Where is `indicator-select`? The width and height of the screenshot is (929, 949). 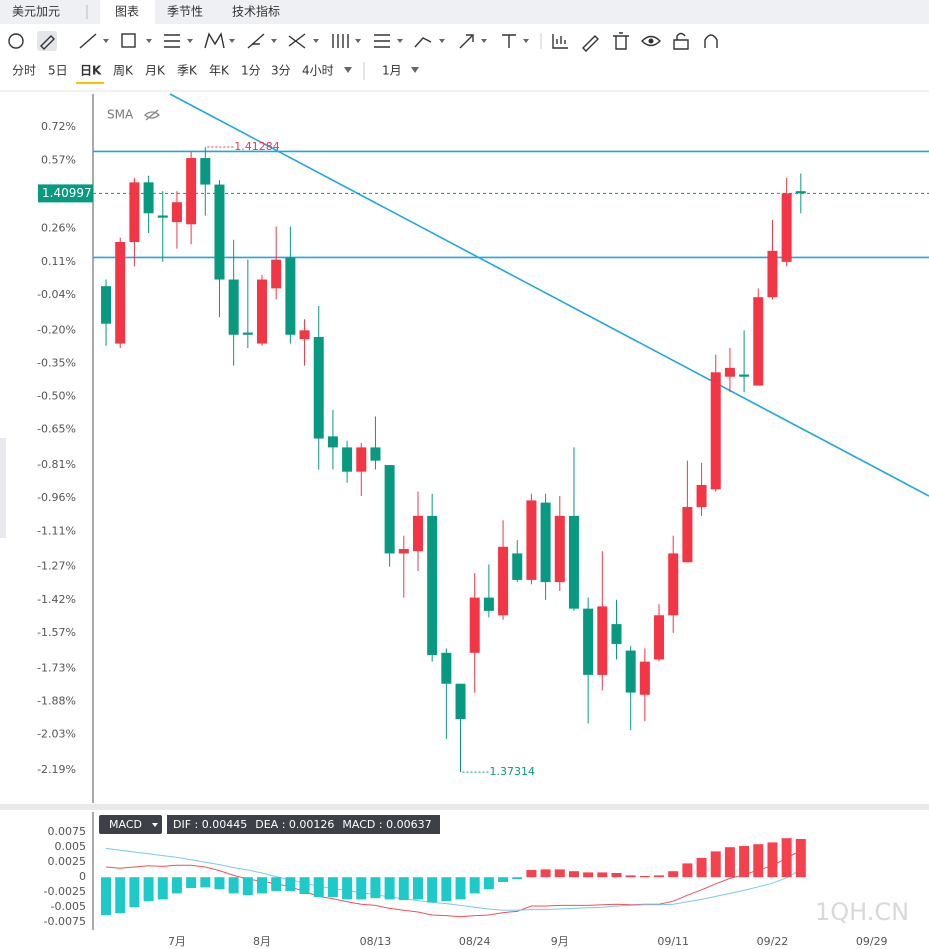
indicator-select is located at coordinates (130, 824).